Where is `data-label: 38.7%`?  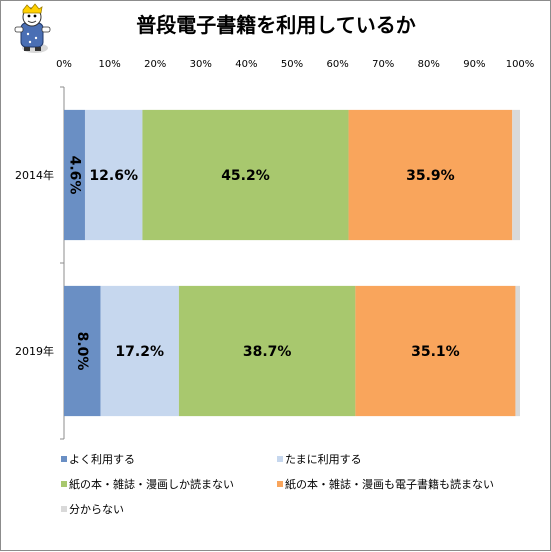
data-label: 38.7% is located at coordinates (267, 352).